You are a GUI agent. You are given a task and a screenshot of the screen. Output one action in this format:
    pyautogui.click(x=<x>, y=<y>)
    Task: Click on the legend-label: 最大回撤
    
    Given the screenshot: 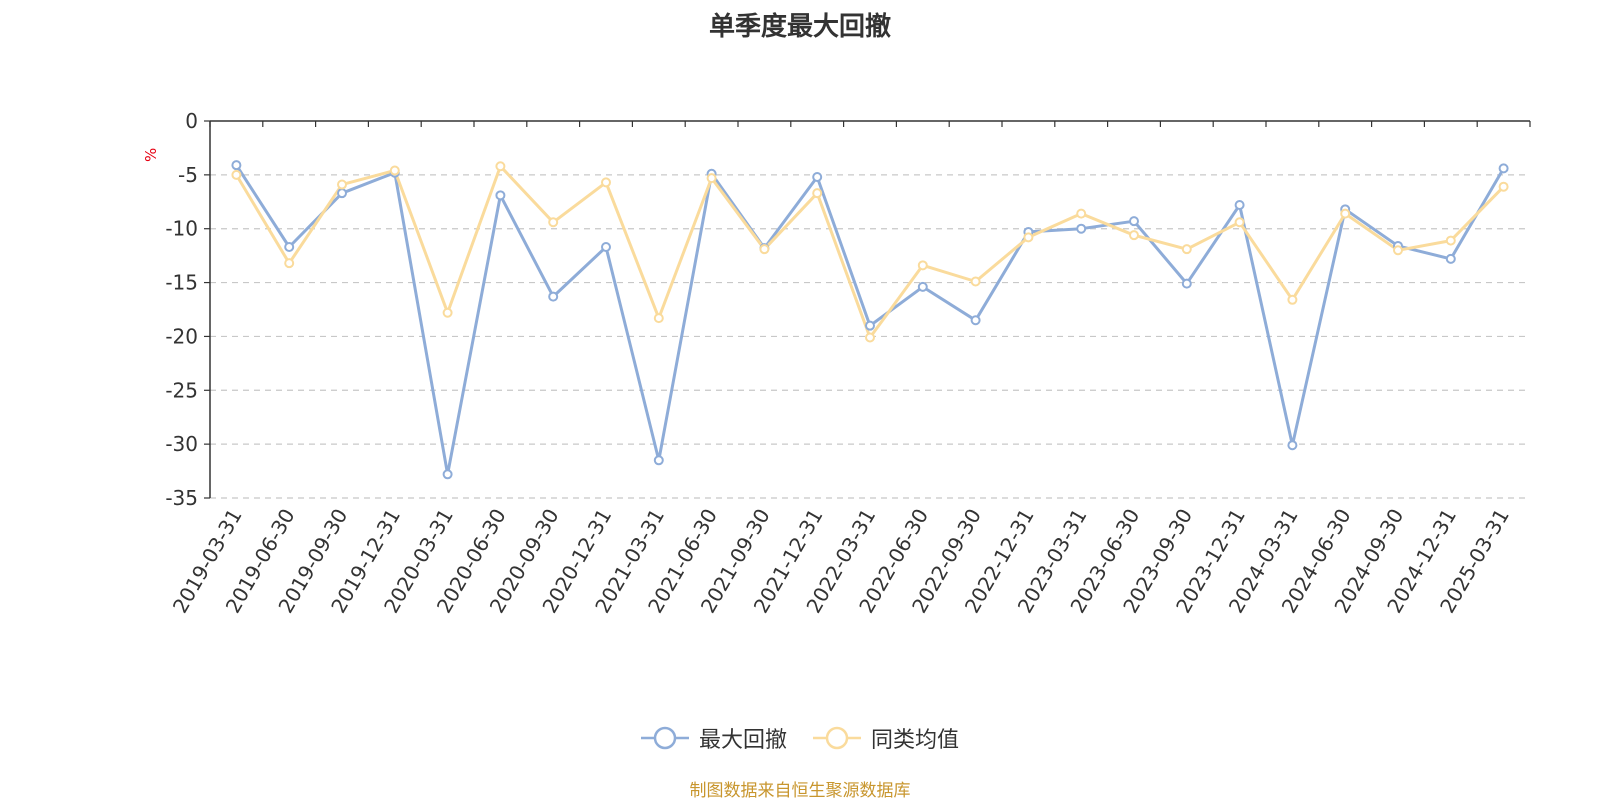 What is the action you would take?
    pyautogui.click(x=742, y=740)
    